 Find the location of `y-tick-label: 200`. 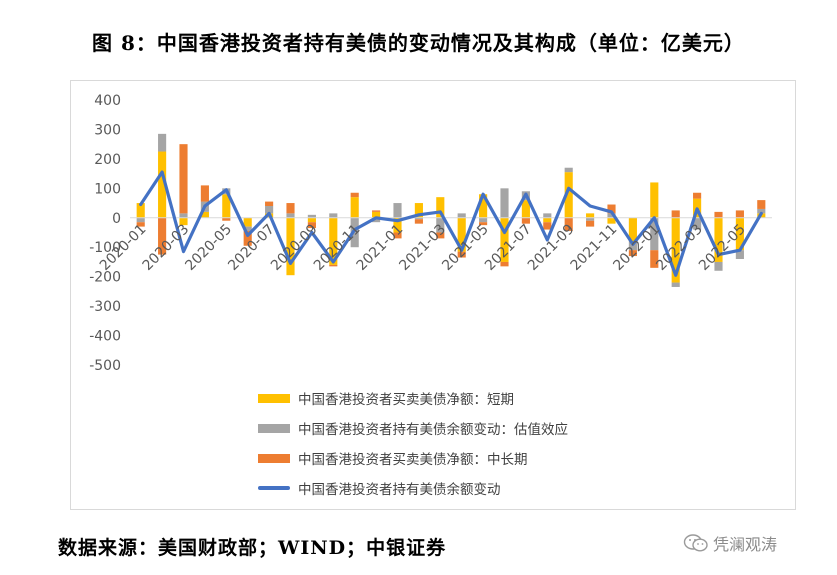

y-tick-label: 200 is located at coordinates (107, 160).